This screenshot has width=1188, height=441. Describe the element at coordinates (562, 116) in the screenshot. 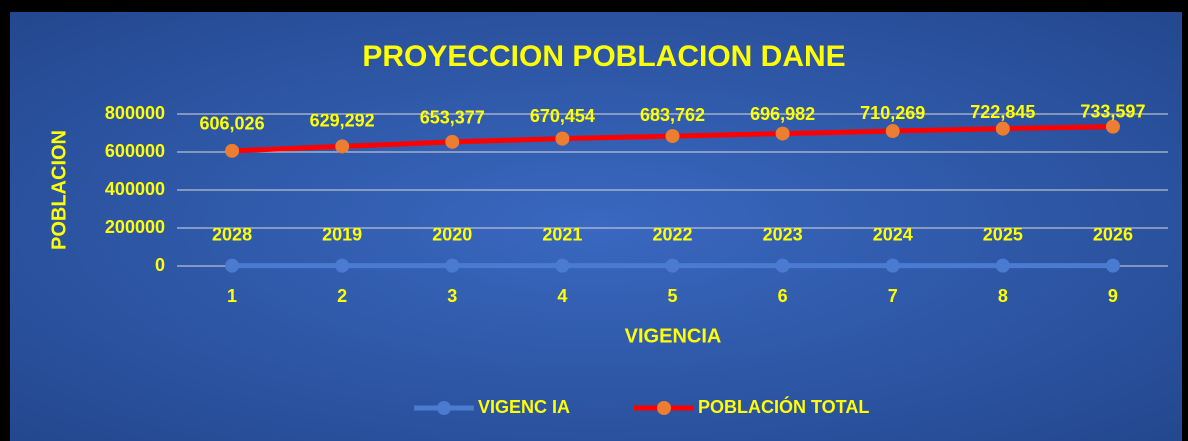

I see `data-label: 670,454` at that location.